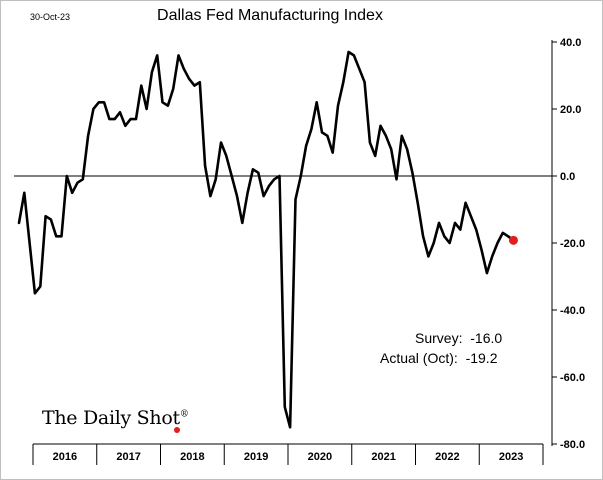  Describe the element at coordinates (383, 457) in the screenshot. I see `year-label: 2021` at that location.